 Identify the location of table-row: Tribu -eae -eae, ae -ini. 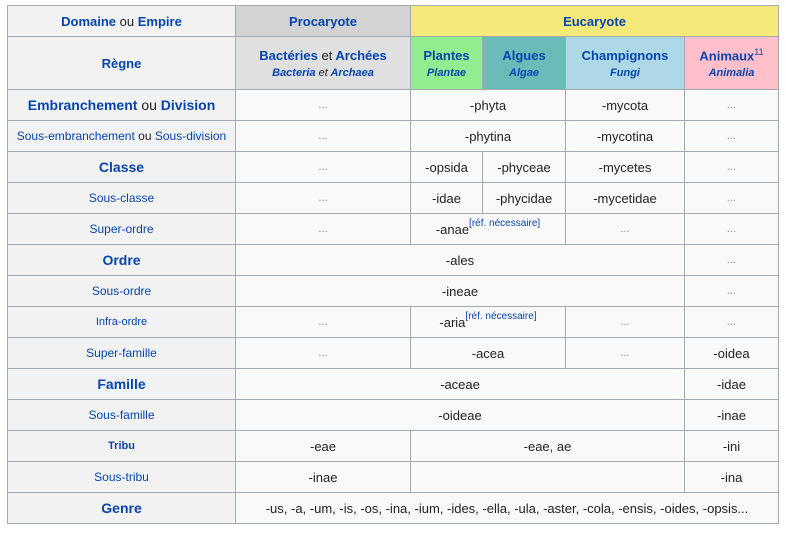
(393, 446).